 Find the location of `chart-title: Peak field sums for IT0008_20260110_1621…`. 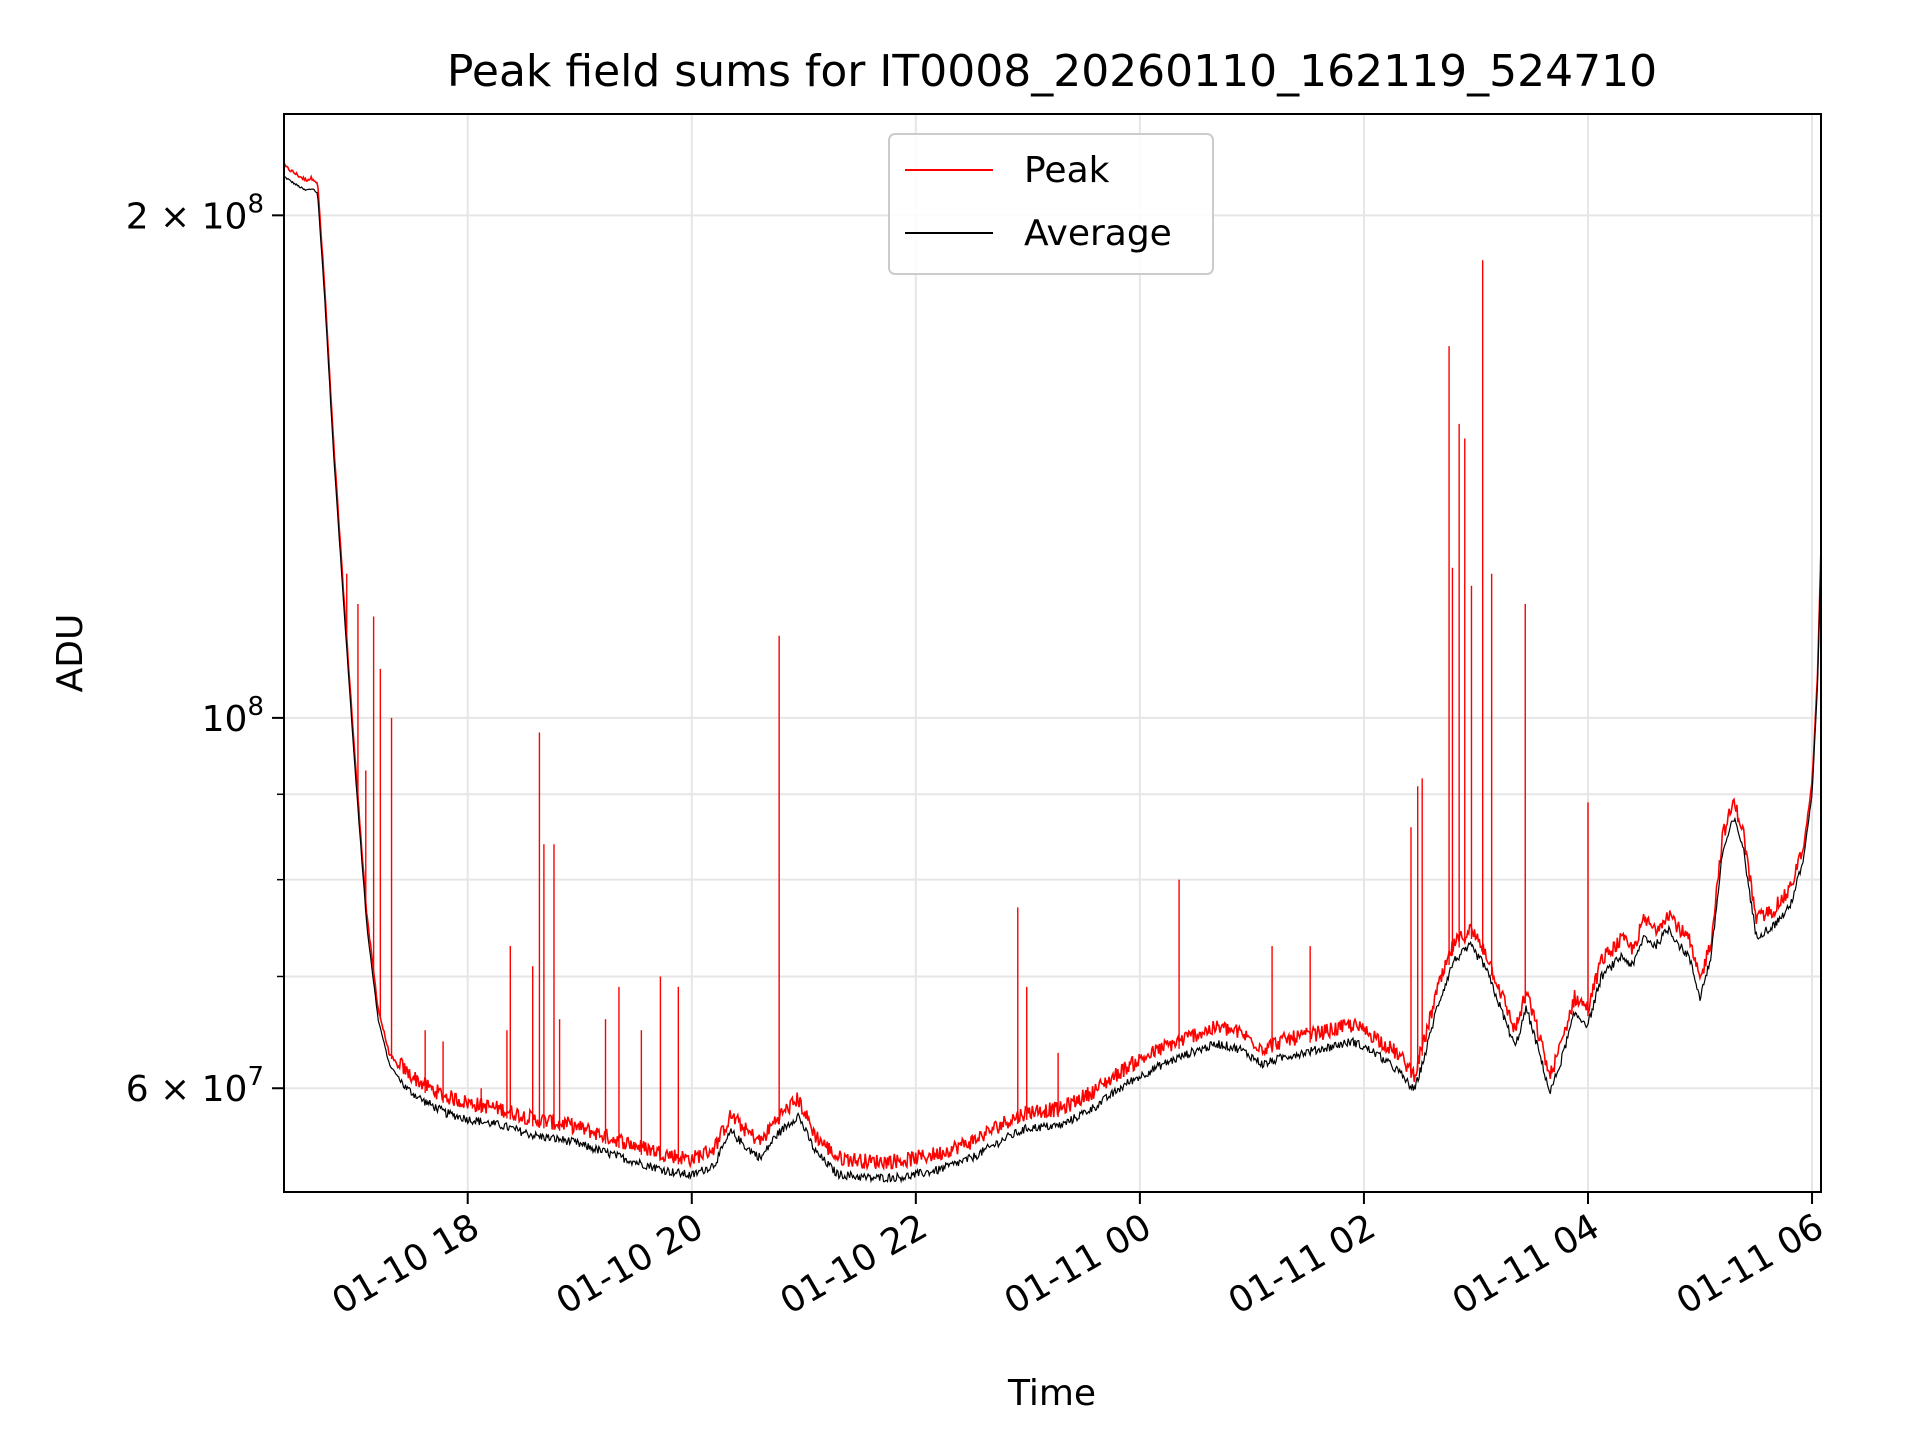

chart-title: Peak field sums for IT0008_20260110_1621… is located at coordinates (1052, 71).